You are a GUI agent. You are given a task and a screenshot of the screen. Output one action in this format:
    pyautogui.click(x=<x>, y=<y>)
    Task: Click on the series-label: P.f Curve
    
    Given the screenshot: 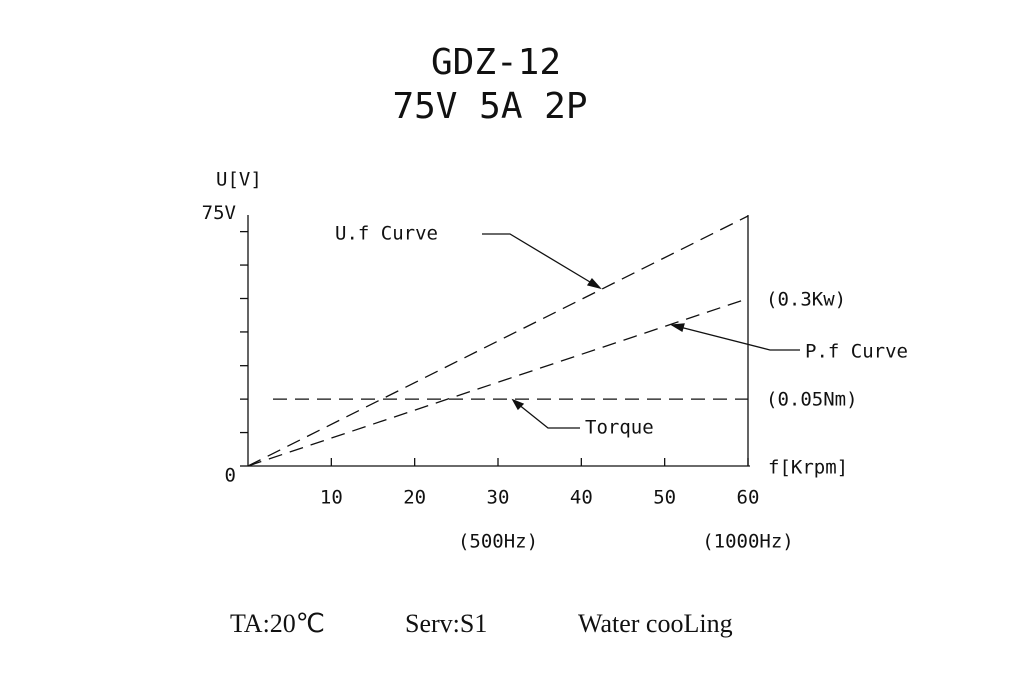 What is the action you would take?
    pyautogui.click(x=856, y=352)
    